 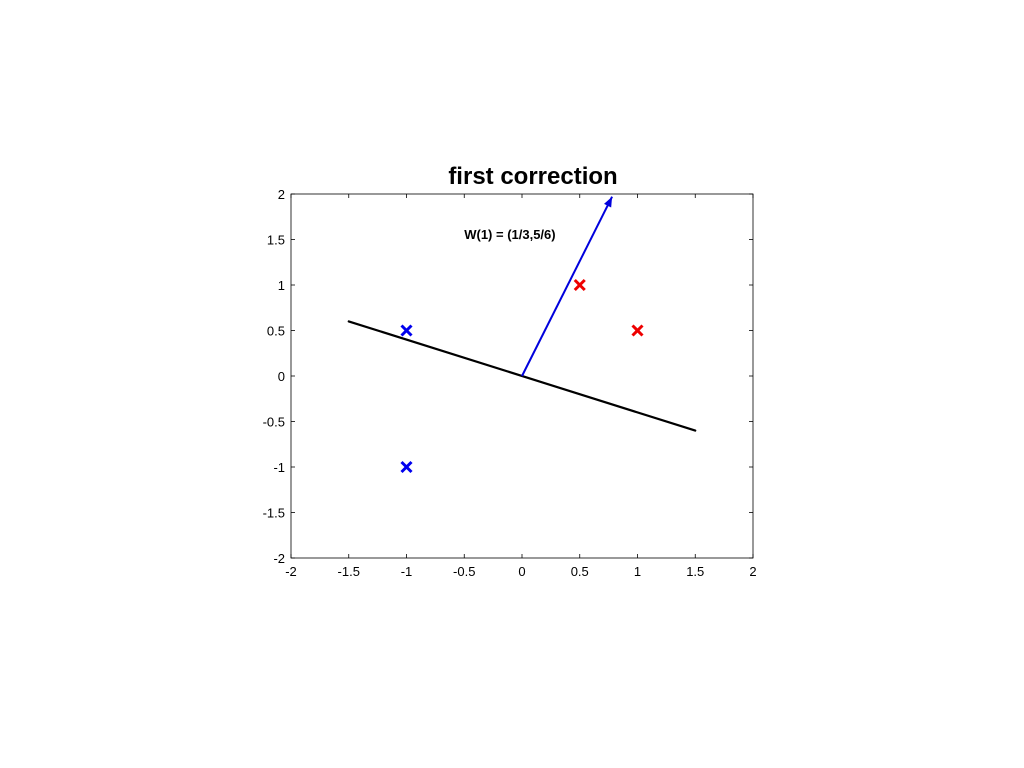 What do you see at coordinates (637, 571) in the screenshot?
I see `x-tick-label: 1` at bounding box center [637, 571].